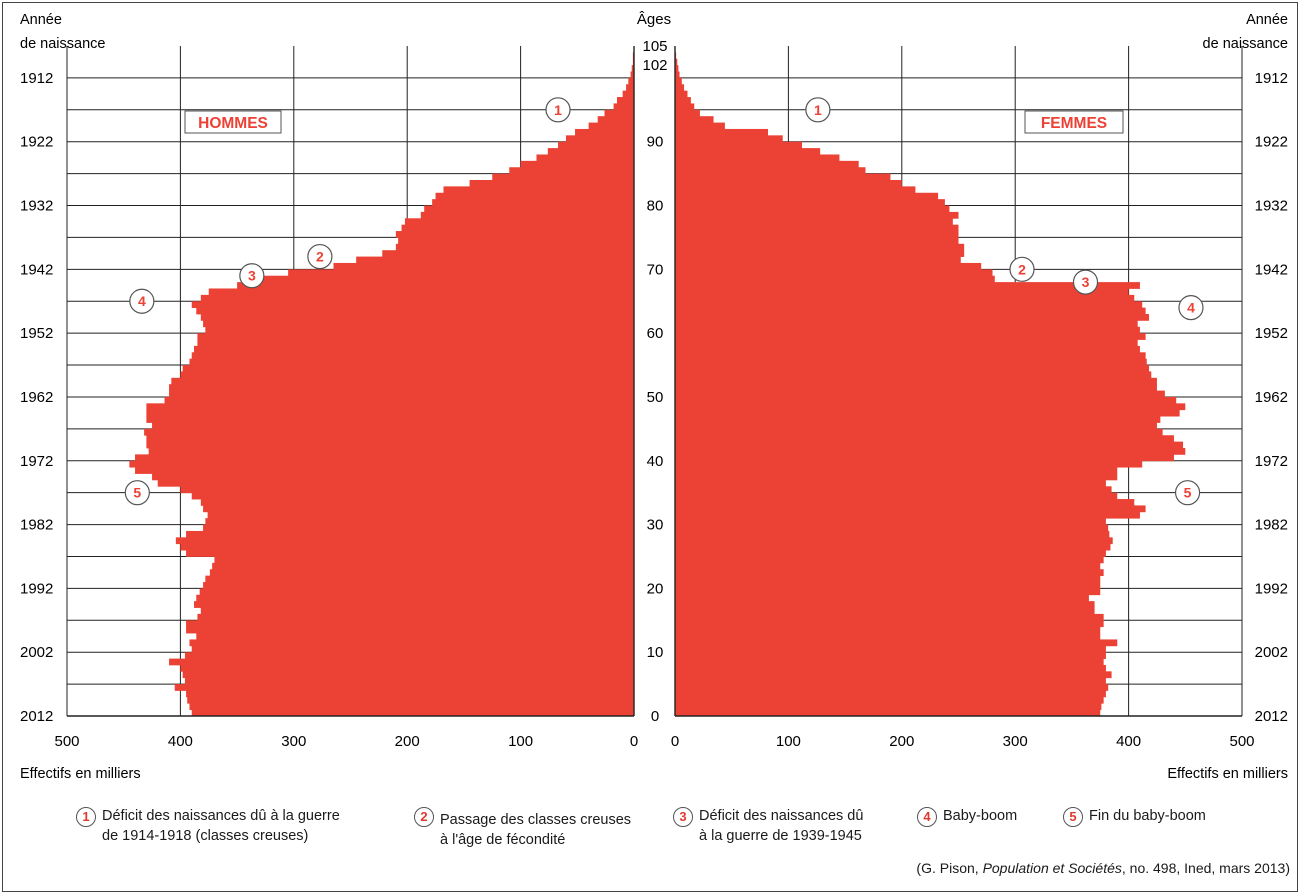 Image resolution: width=1302 pixels, height=896 pixels. I want to click on x-axis-label-men: Effectifs en milliers, so click(80, 774).